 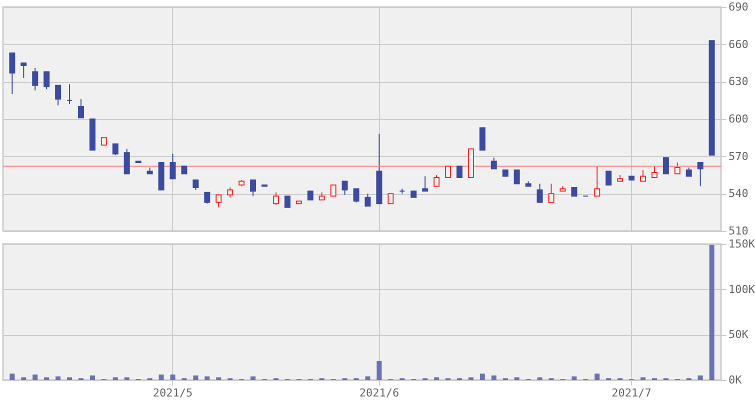 What do you see at coordinates (741, 289) in the screenshot?
I see `y-tick-label: 100K` at bounding box center [741, 289].